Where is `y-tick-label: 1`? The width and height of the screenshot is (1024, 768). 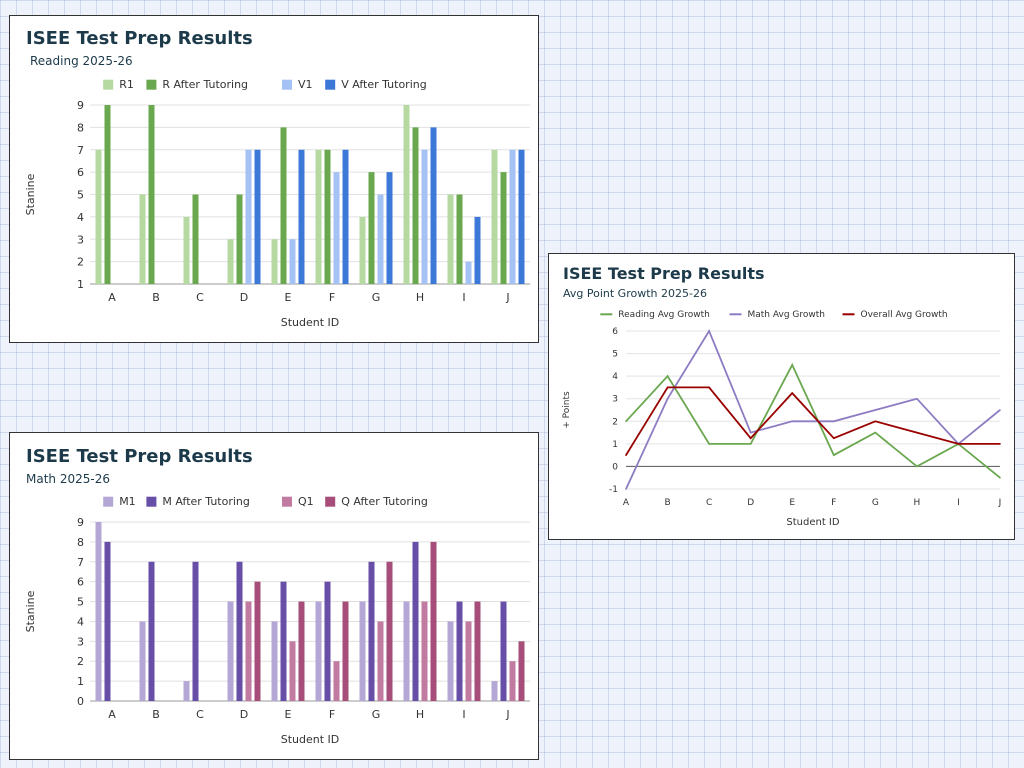 y-tick-label: 1 is located at coordinates (80, 681).